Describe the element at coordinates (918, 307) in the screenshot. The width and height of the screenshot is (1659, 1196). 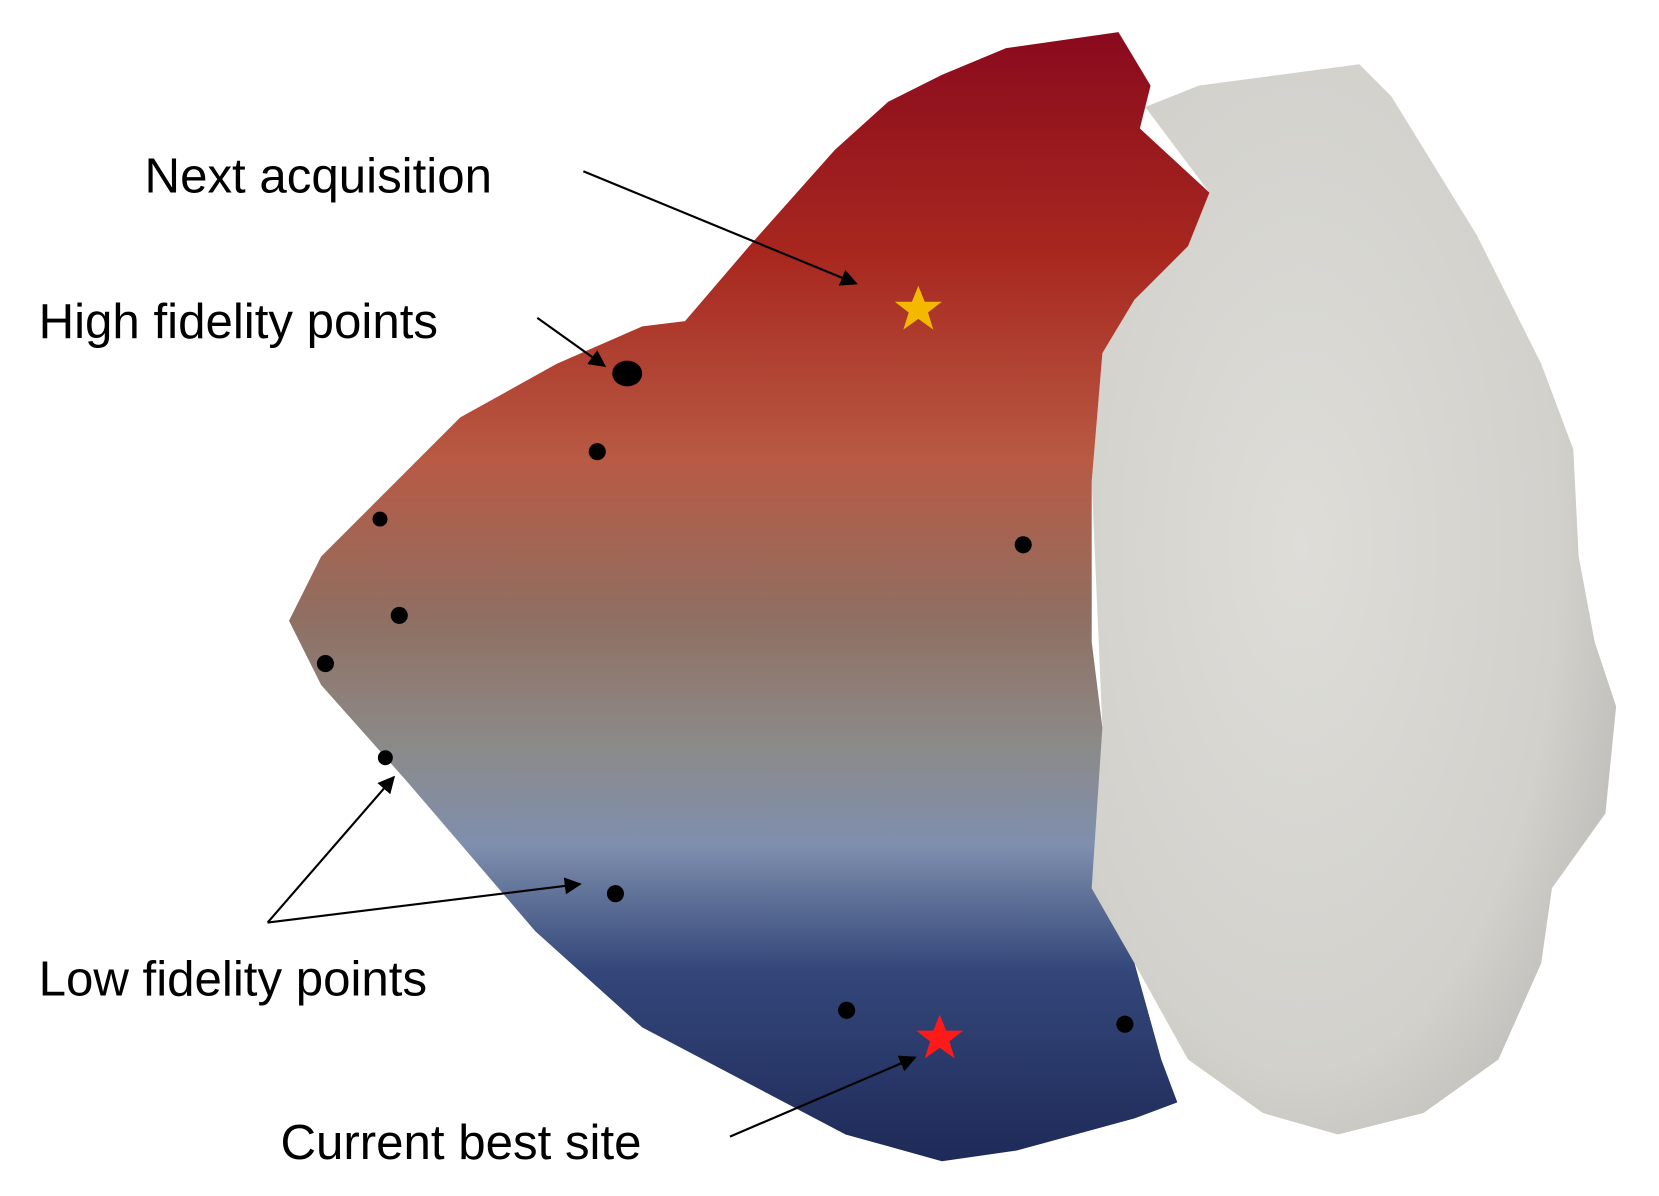
I see `next-acquisition-star` at that location.